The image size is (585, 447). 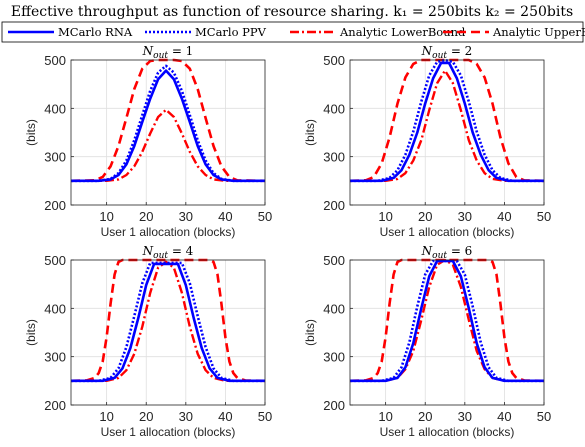 I want to click on panel-title: Nout = 6, so click(x=447, y=252).